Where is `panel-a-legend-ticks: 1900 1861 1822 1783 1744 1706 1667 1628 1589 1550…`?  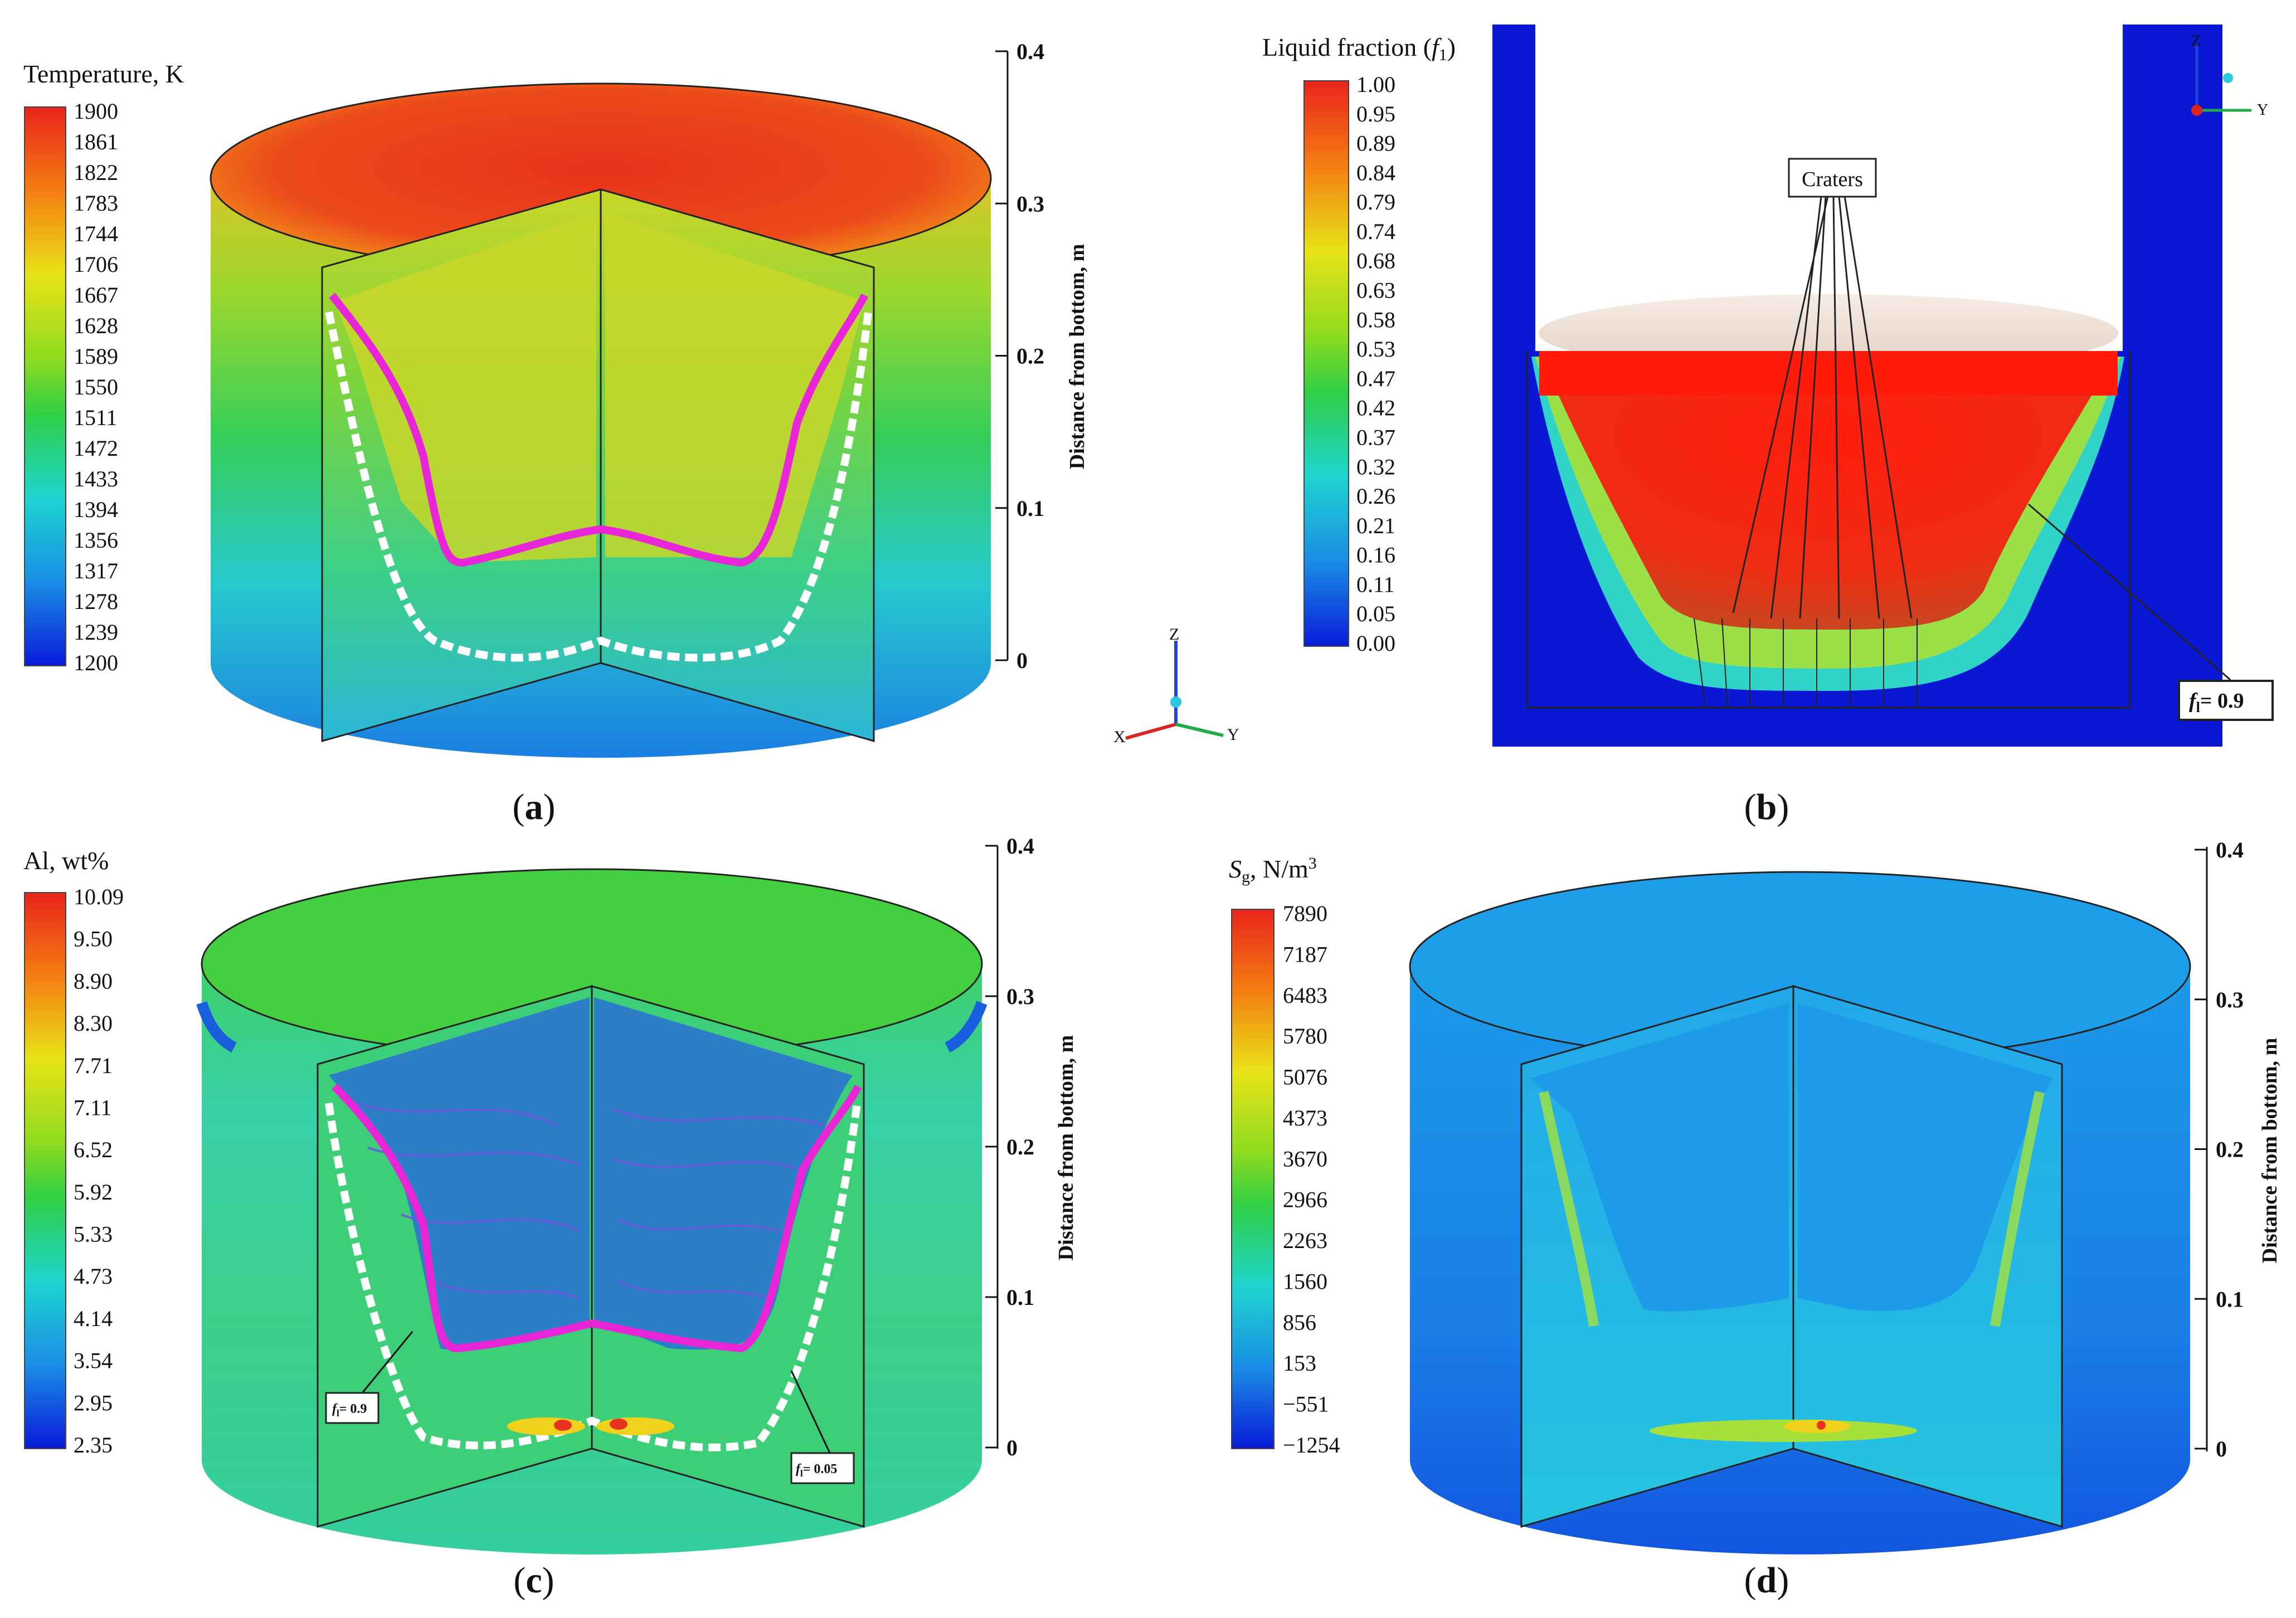
panel-a-legend-ticks: 1900 1861 1822 1783 1744 1706 1667 1628 1589 1550… is located at coordinates (96, 387).